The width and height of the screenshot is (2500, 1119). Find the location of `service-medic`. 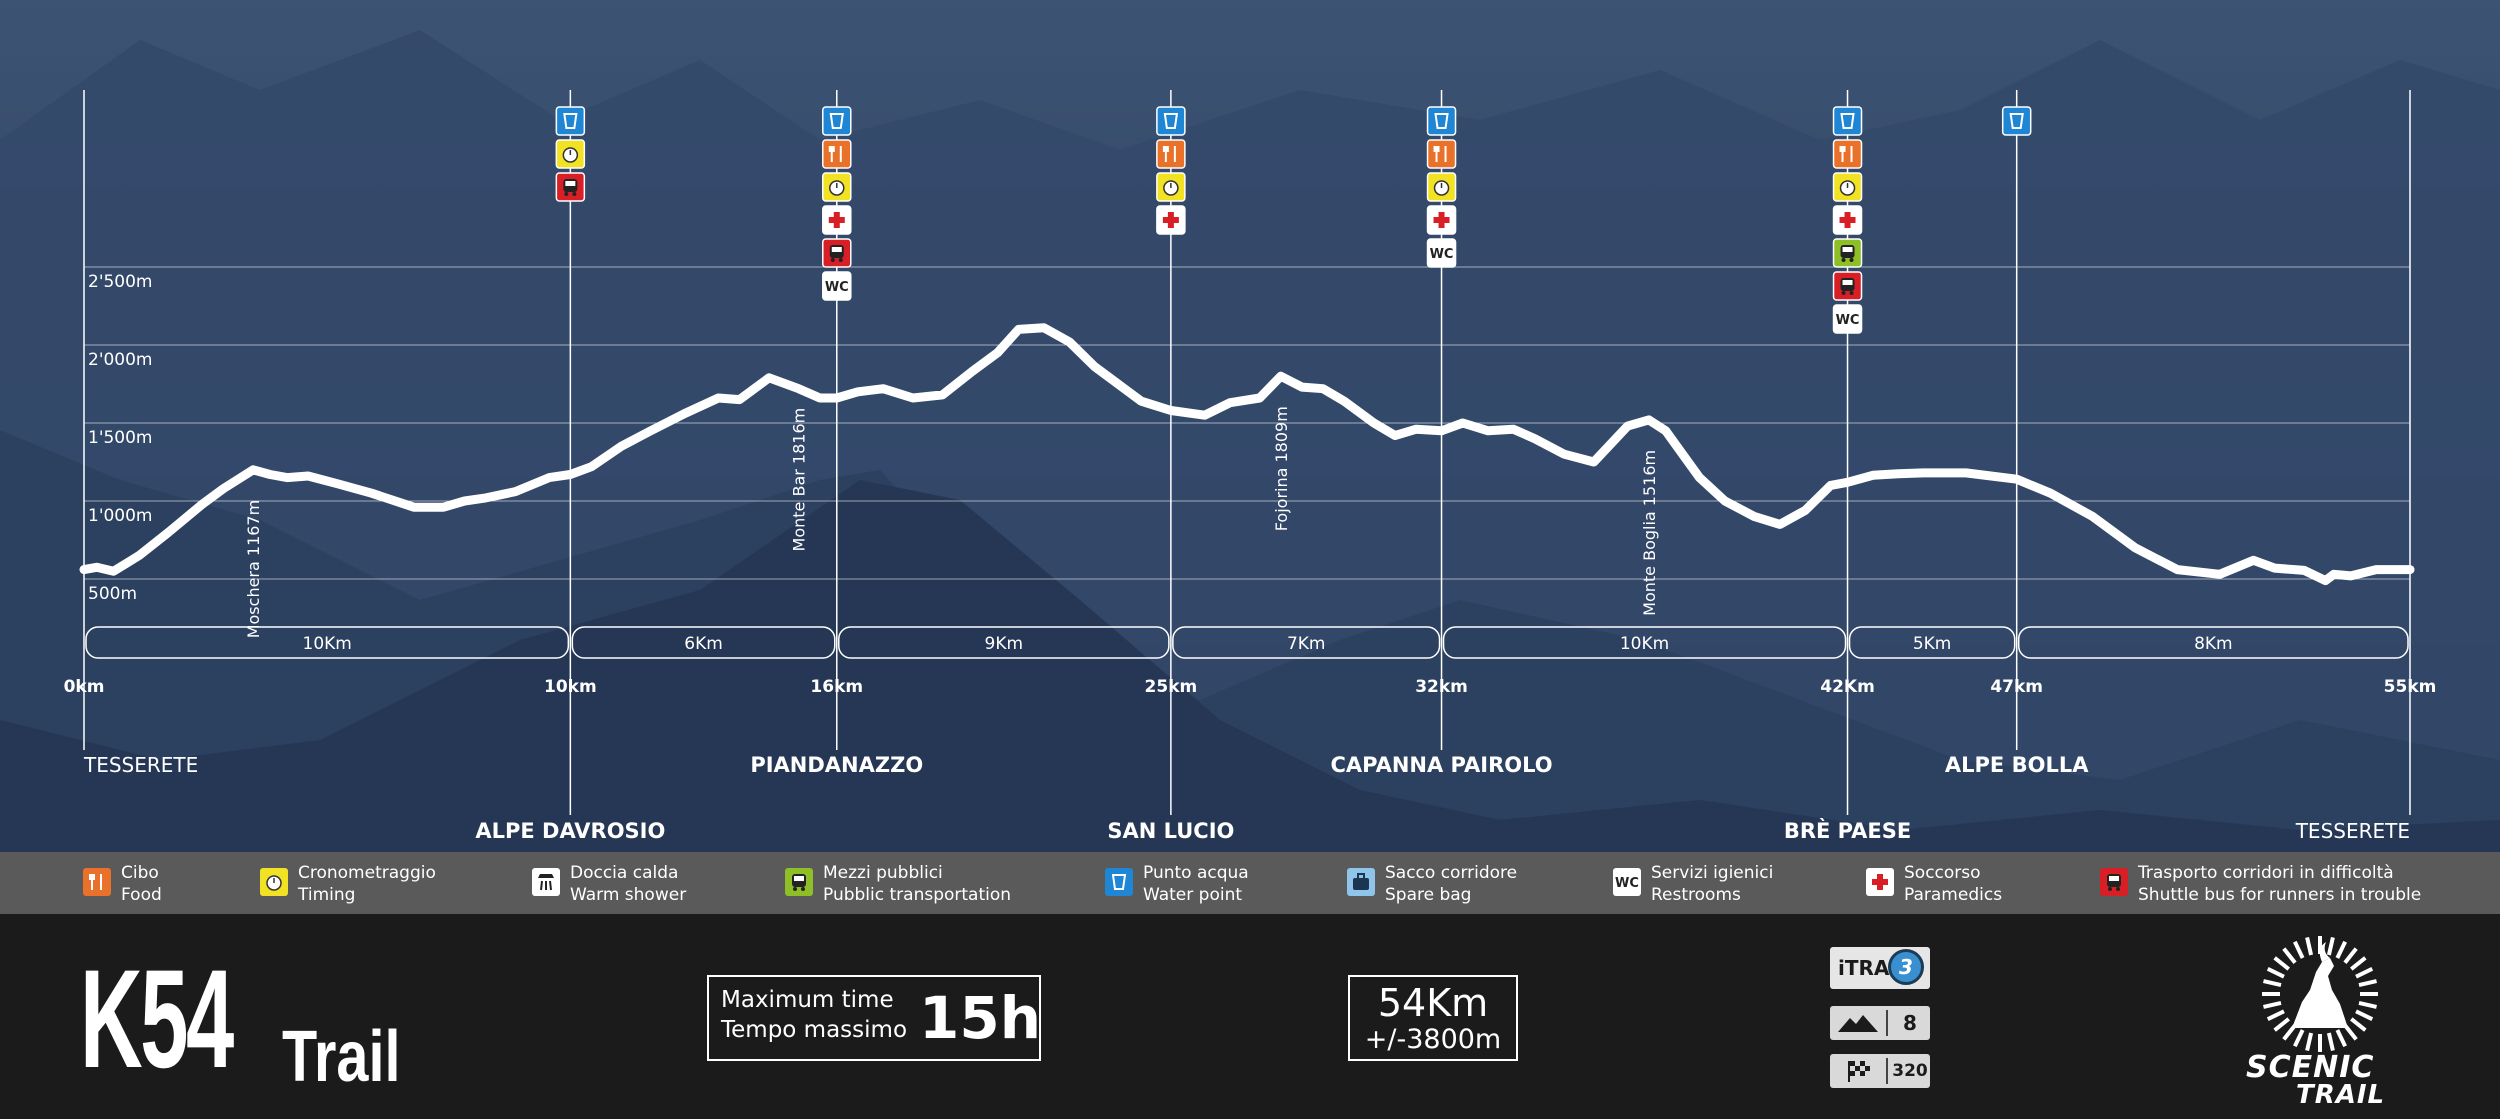

service-medic is located at coordinates (1171, 220).